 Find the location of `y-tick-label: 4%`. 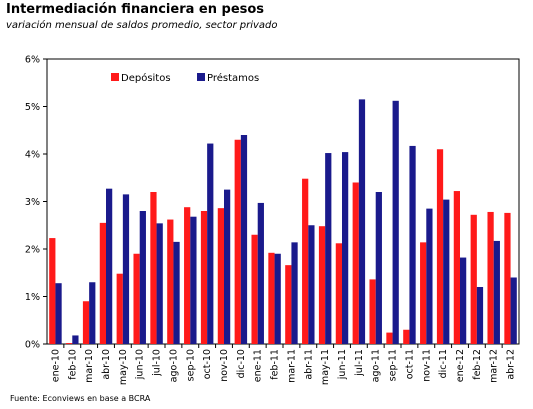

y-tick-label: 4% is located at coordinates (32, 155).